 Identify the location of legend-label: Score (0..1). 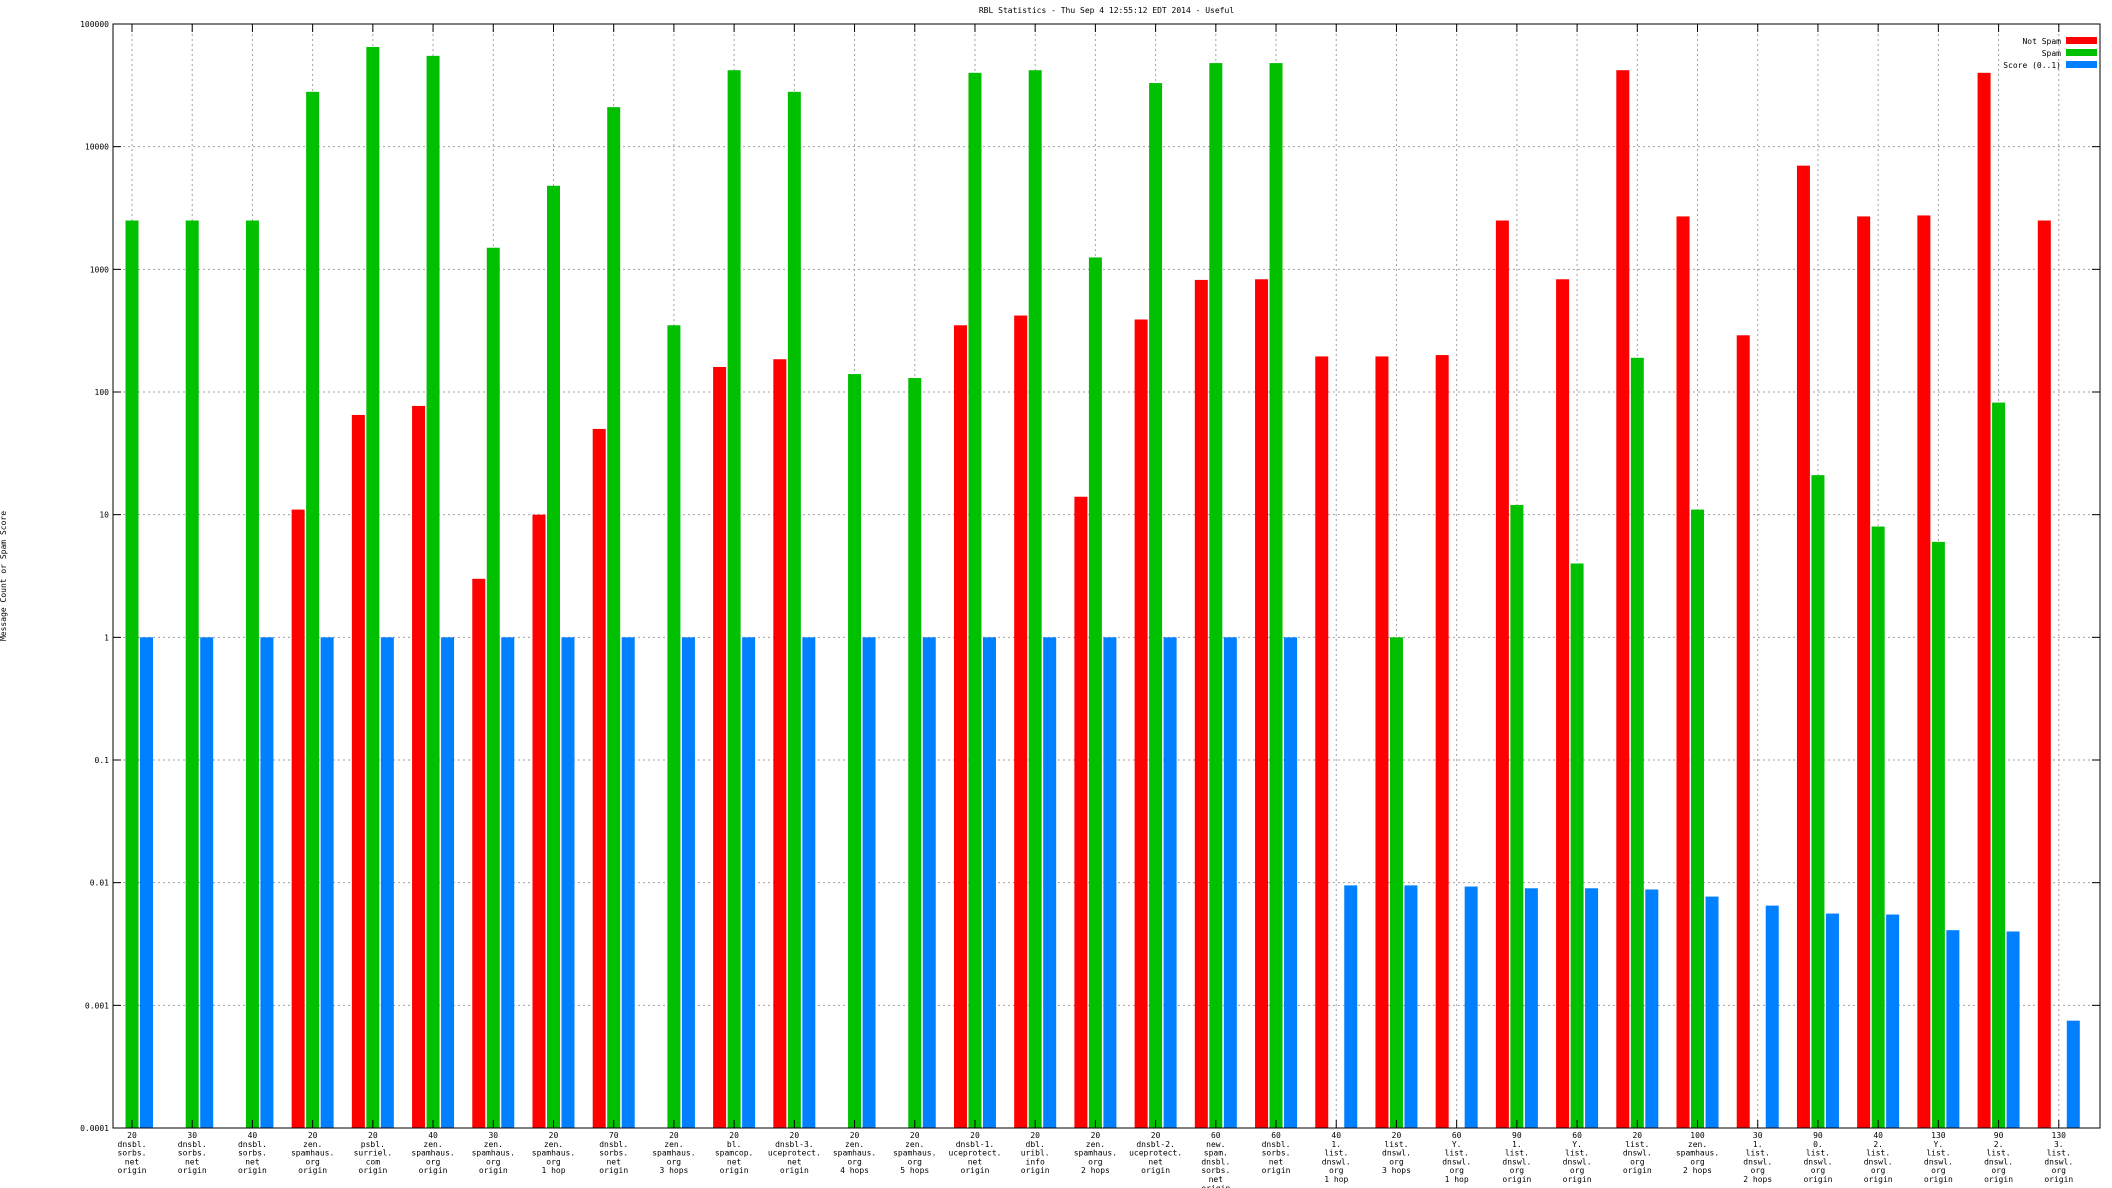
(2032, 65).